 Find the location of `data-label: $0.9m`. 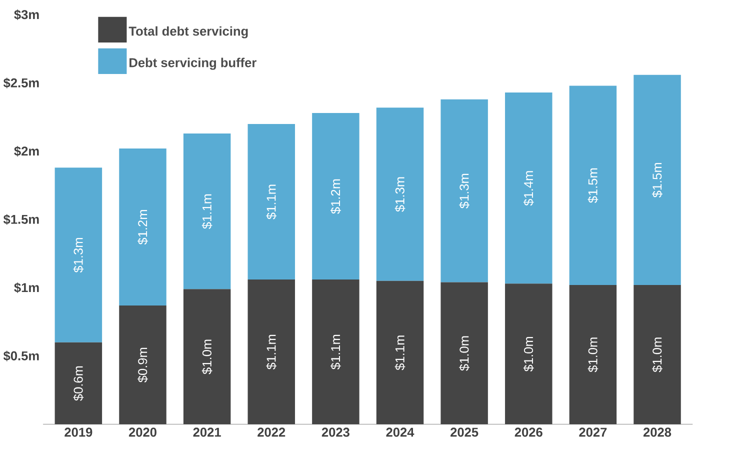

data-label: $0.9m is located at coordinates (143, 365).